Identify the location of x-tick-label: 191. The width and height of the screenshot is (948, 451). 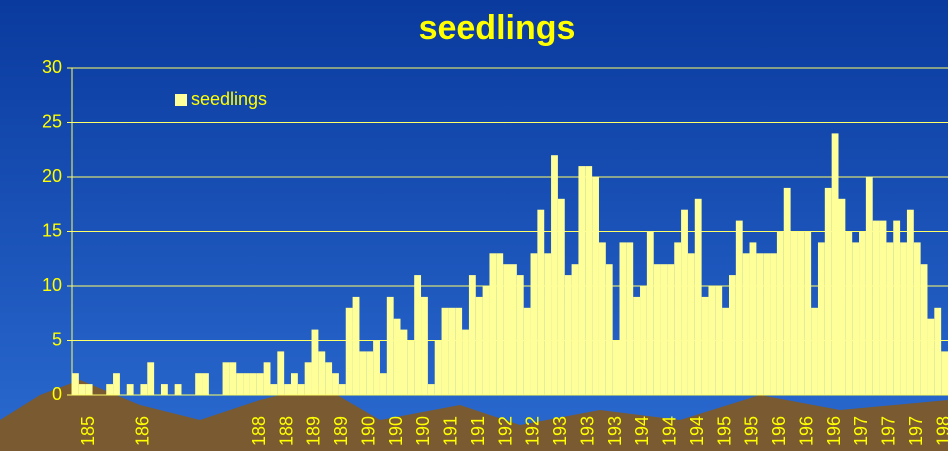
(478, 431).